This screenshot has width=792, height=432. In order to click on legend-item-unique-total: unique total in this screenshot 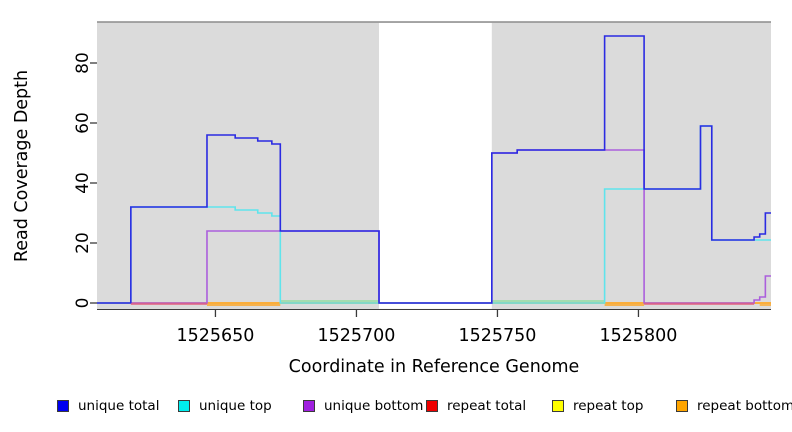, I will do `click(108, 406)`.